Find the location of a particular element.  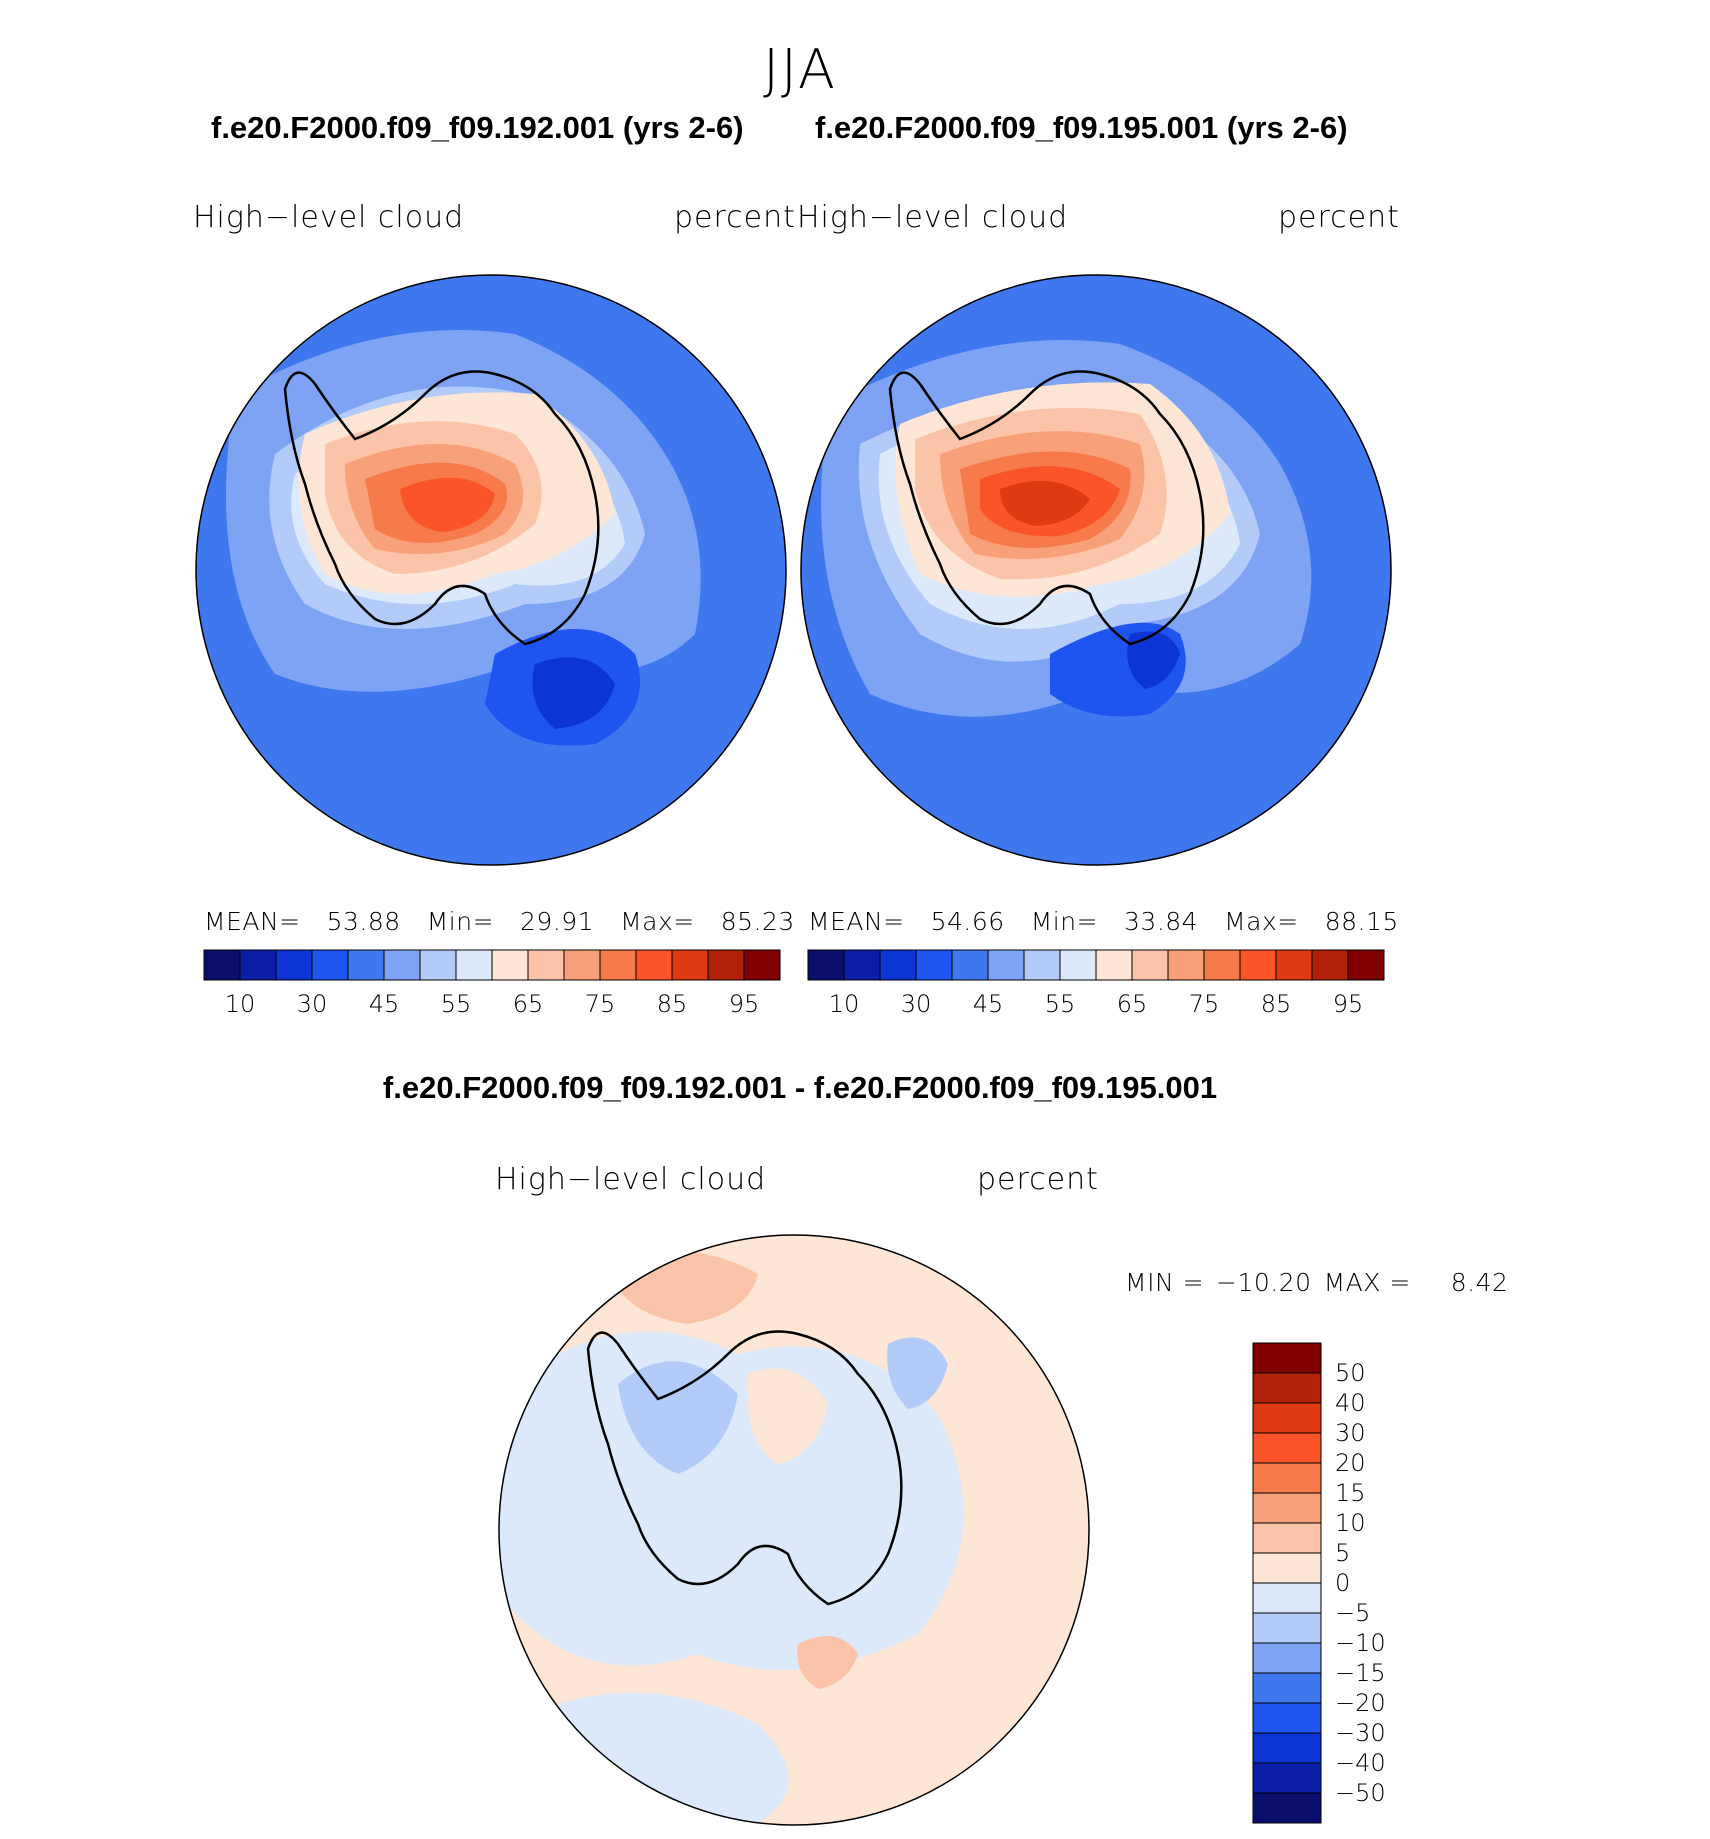

colorbar-tick-label: 20 is located at coordinates (1350, 1463).